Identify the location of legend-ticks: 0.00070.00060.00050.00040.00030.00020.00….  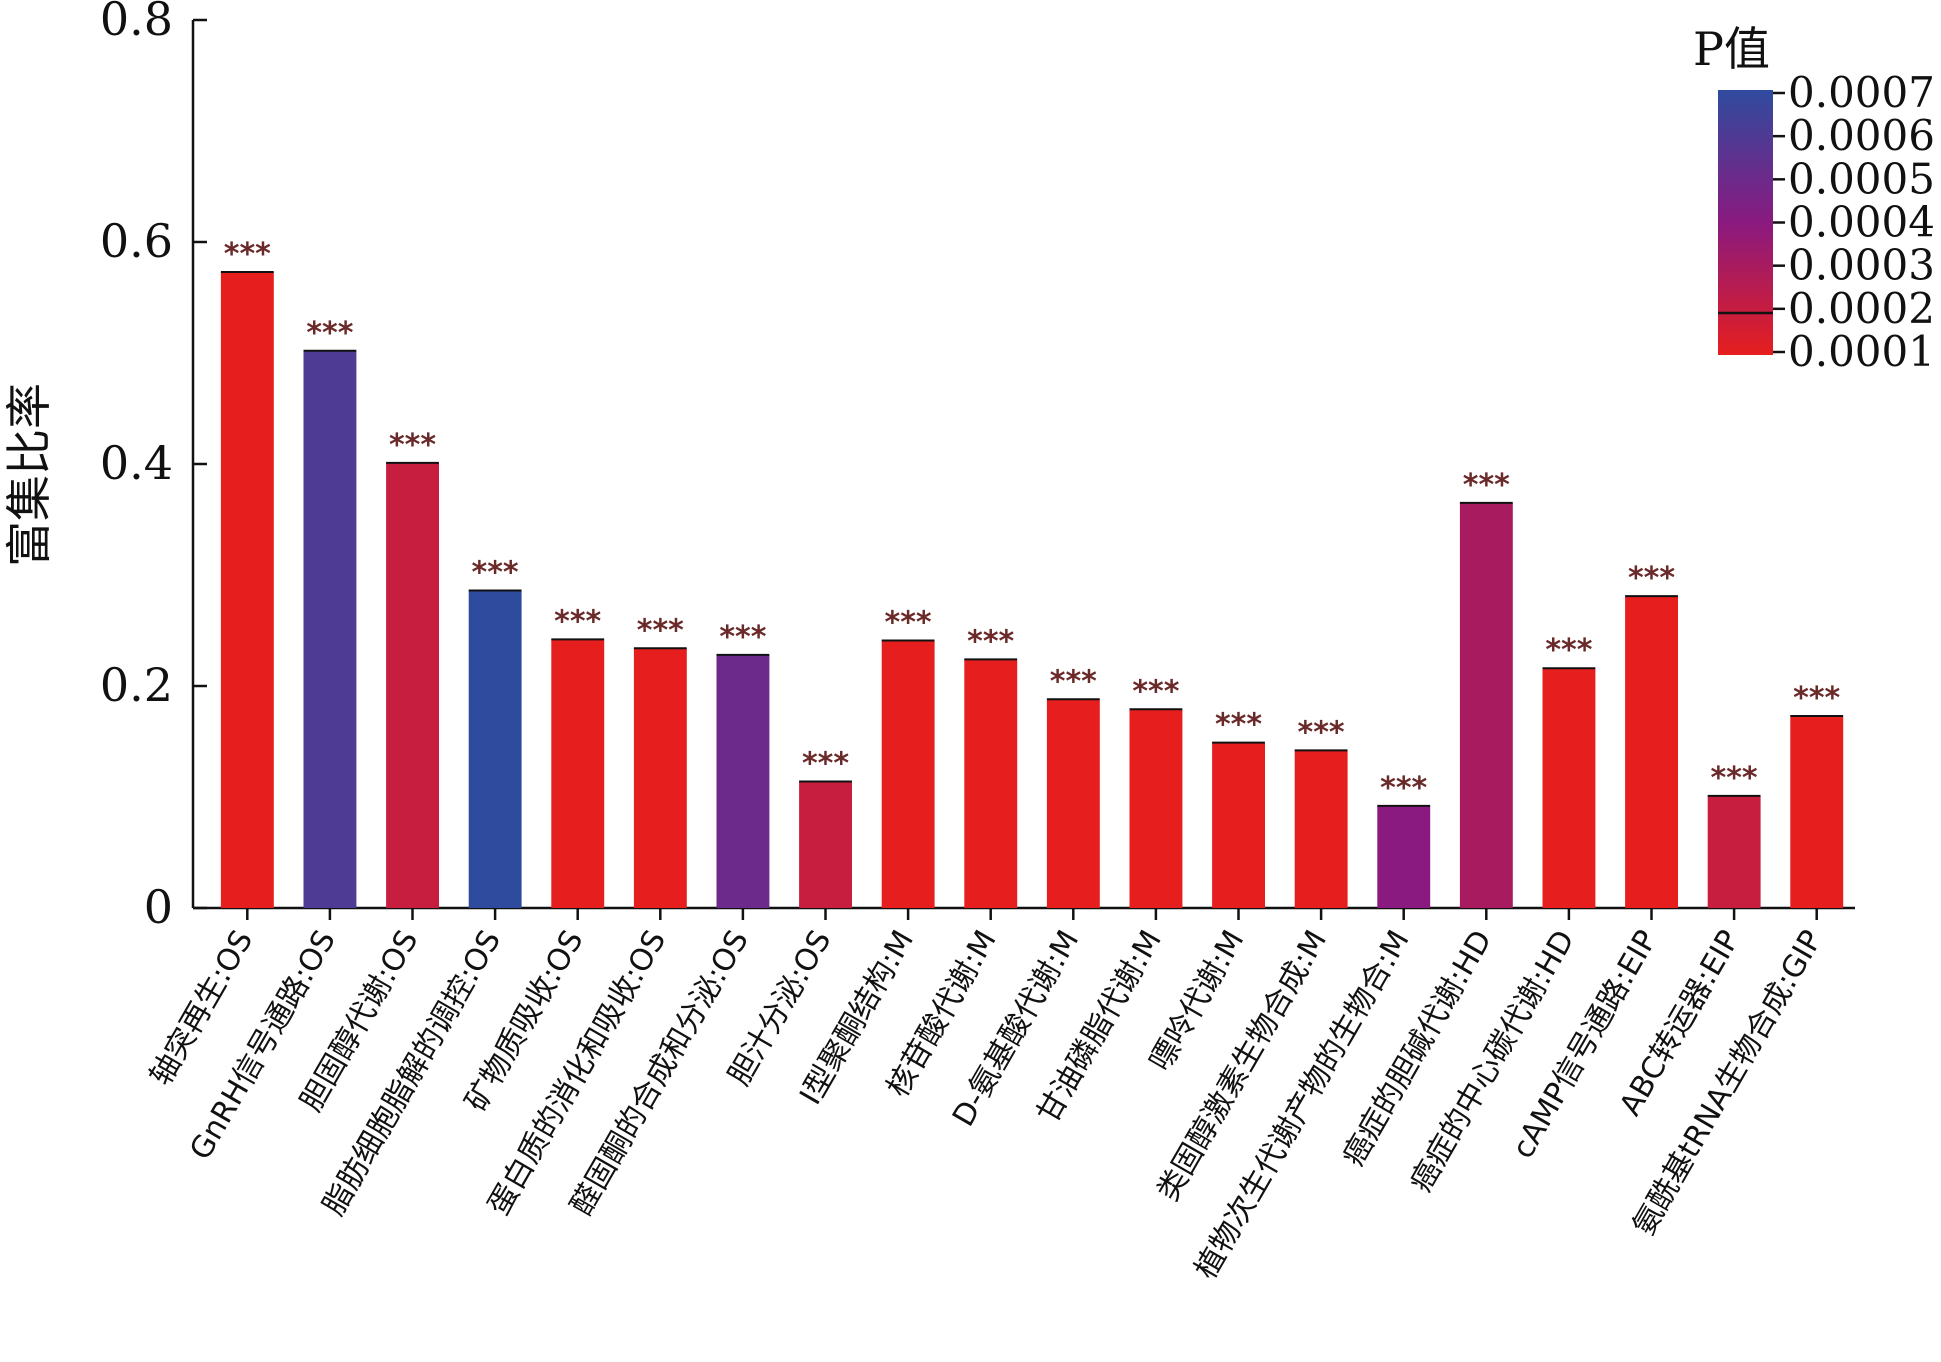
(1826, 222).